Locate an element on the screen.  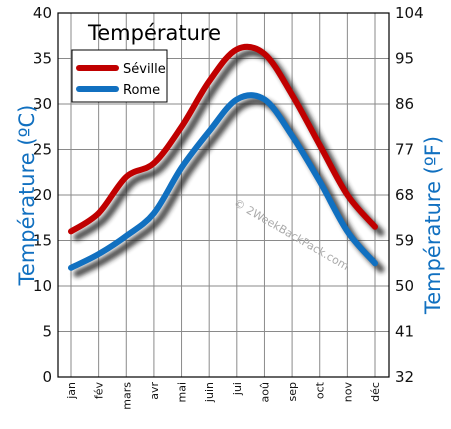
y-axis-left-ticks: 0 5 10 15 20 25 30 35 40 is located at coordinates (42, 195).